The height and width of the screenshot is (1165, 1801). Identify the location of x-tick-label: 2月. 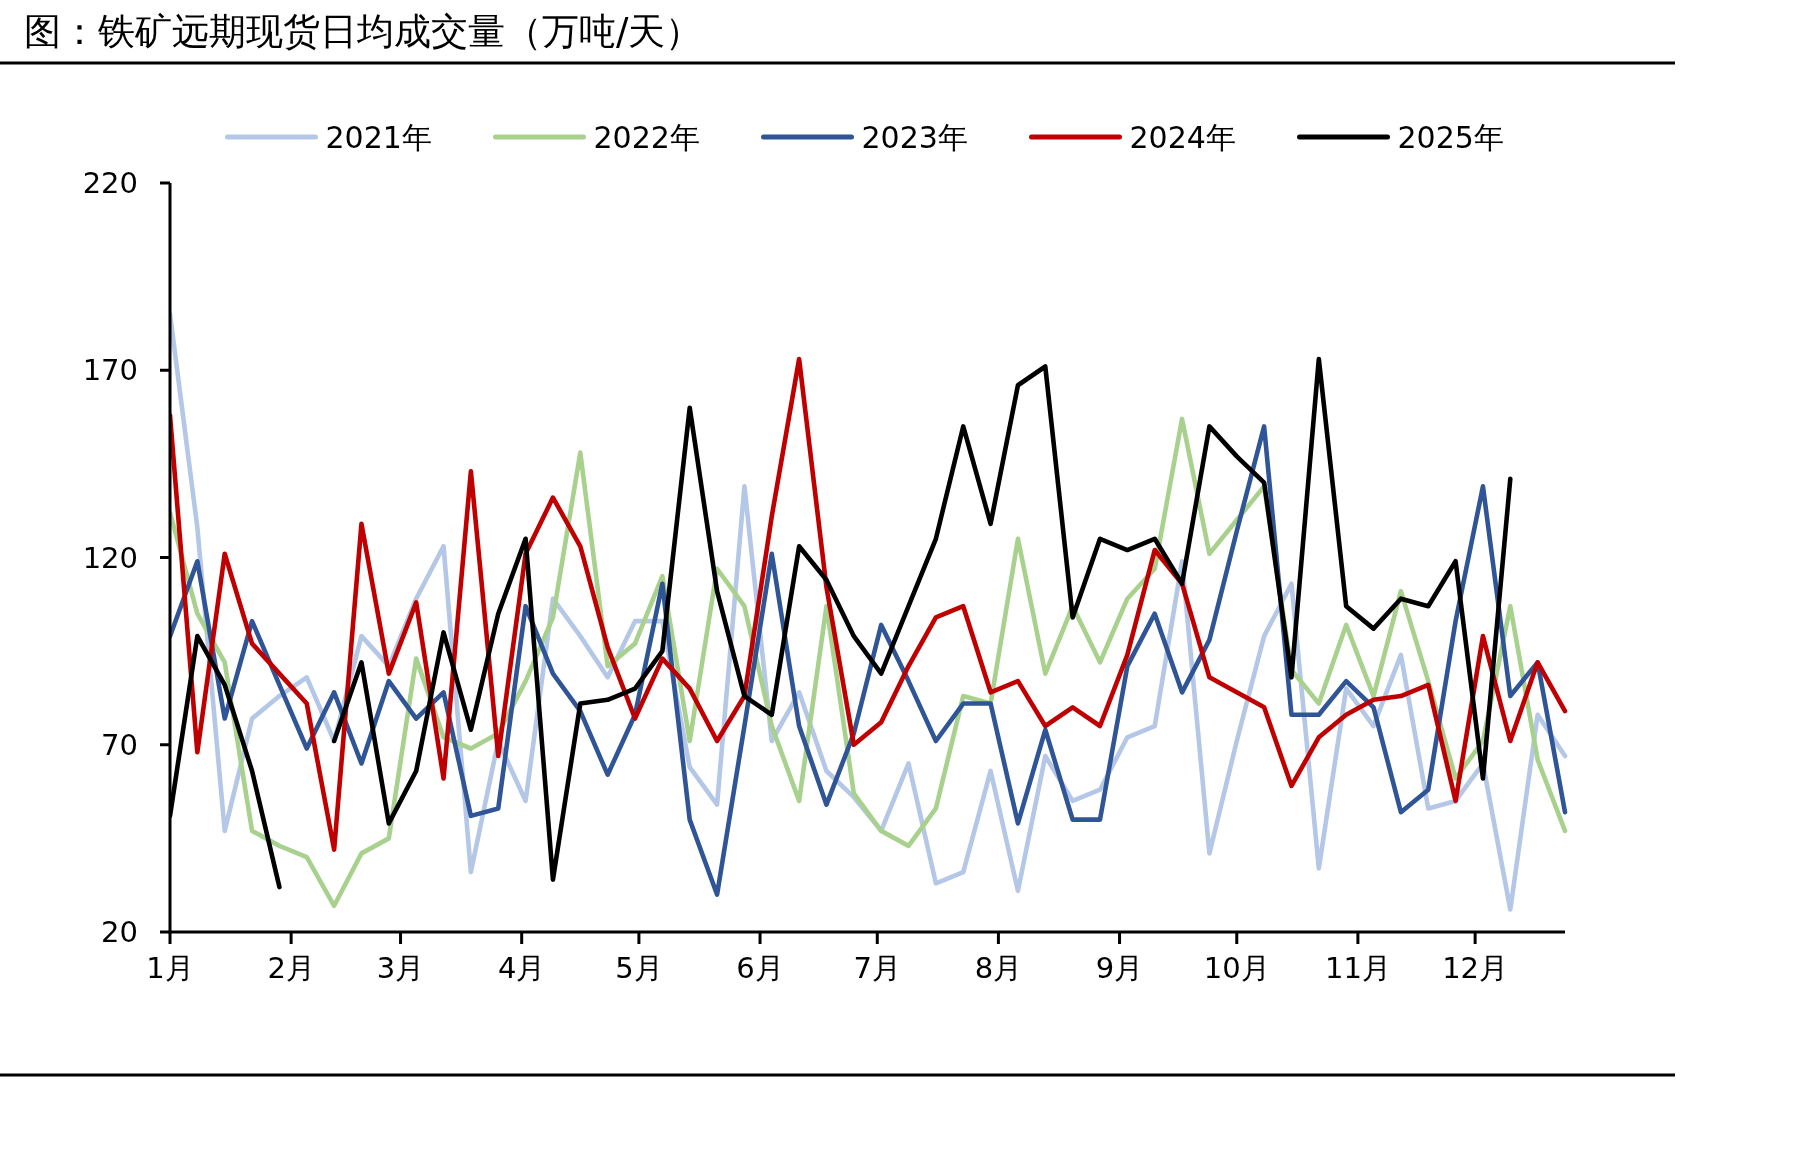
(291, 968).